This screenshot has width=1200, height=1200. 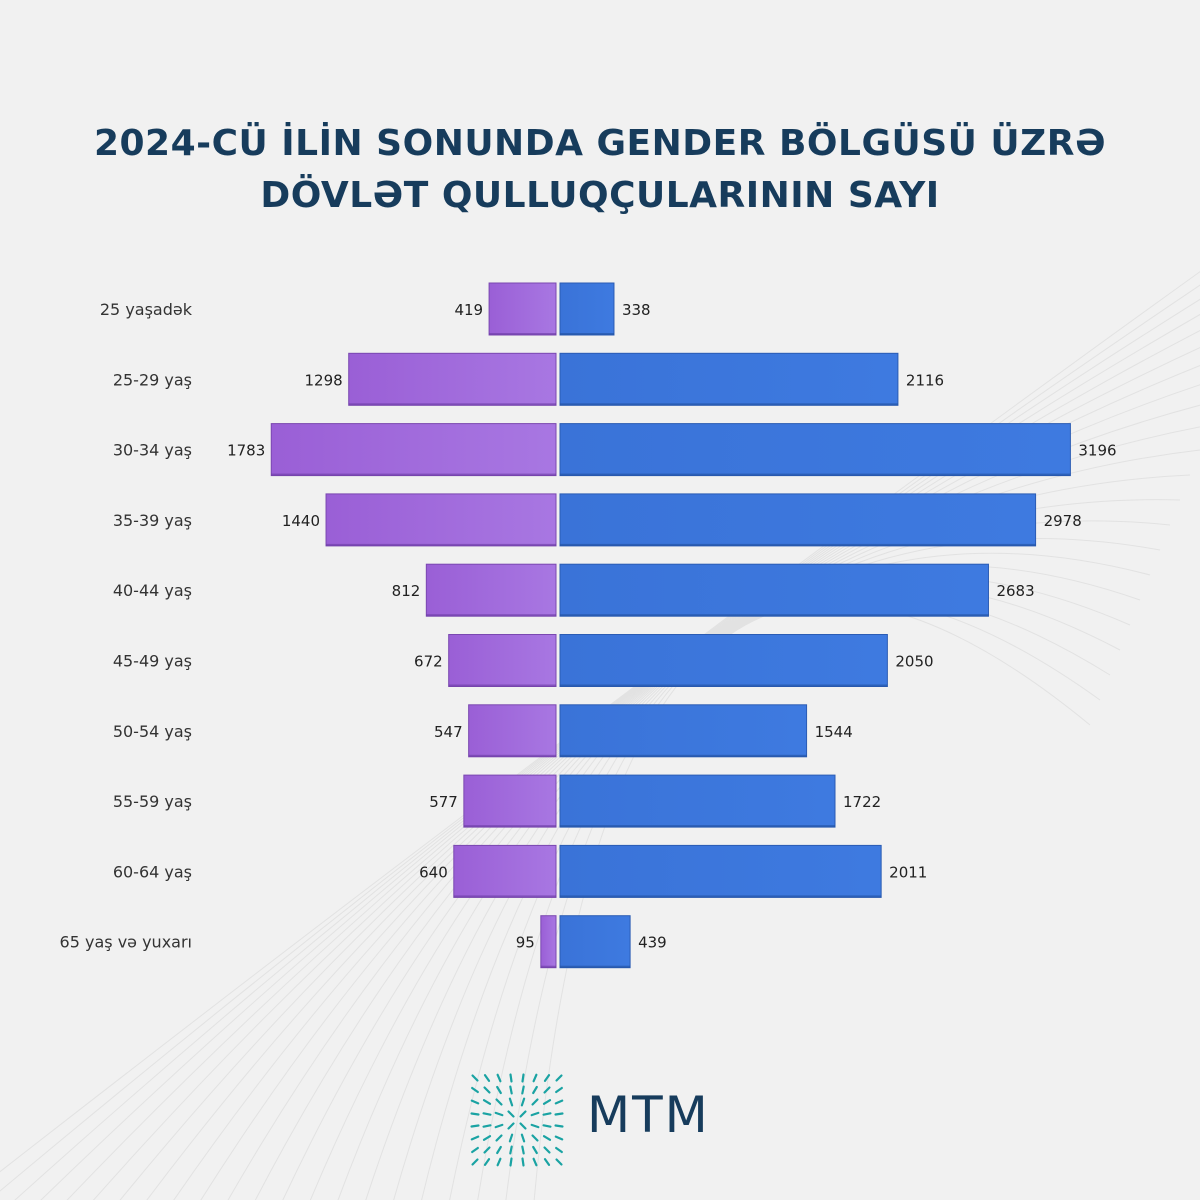 I want to click on category-label: 65 yaş və yuxarı, so click(x=126, y=942).